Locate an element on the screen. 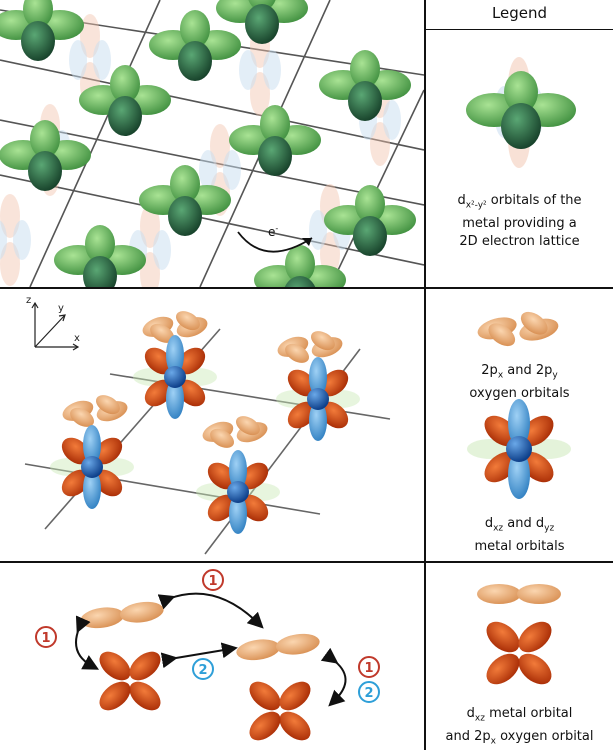 This screenshot has width=613, height=750. arrow-step-2-middle is located at coordinates (199, 655).